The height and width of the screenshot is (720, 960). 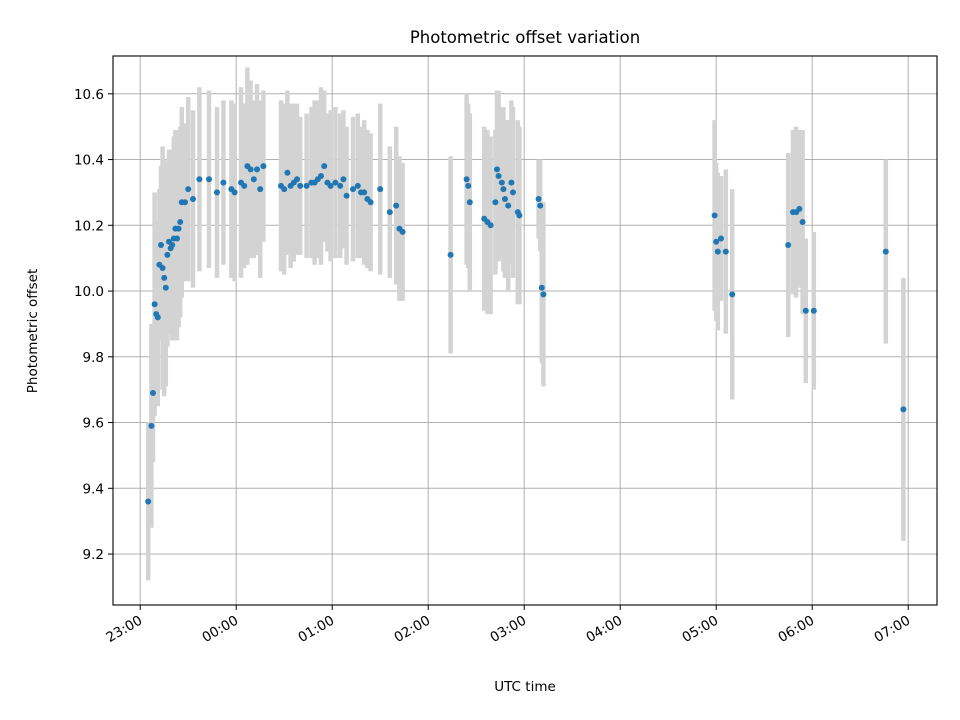 What do you see at coordinates (89, 161) in the screenshot?
I see `y-tick-label: 10.4` at bounding box center [89, 161].